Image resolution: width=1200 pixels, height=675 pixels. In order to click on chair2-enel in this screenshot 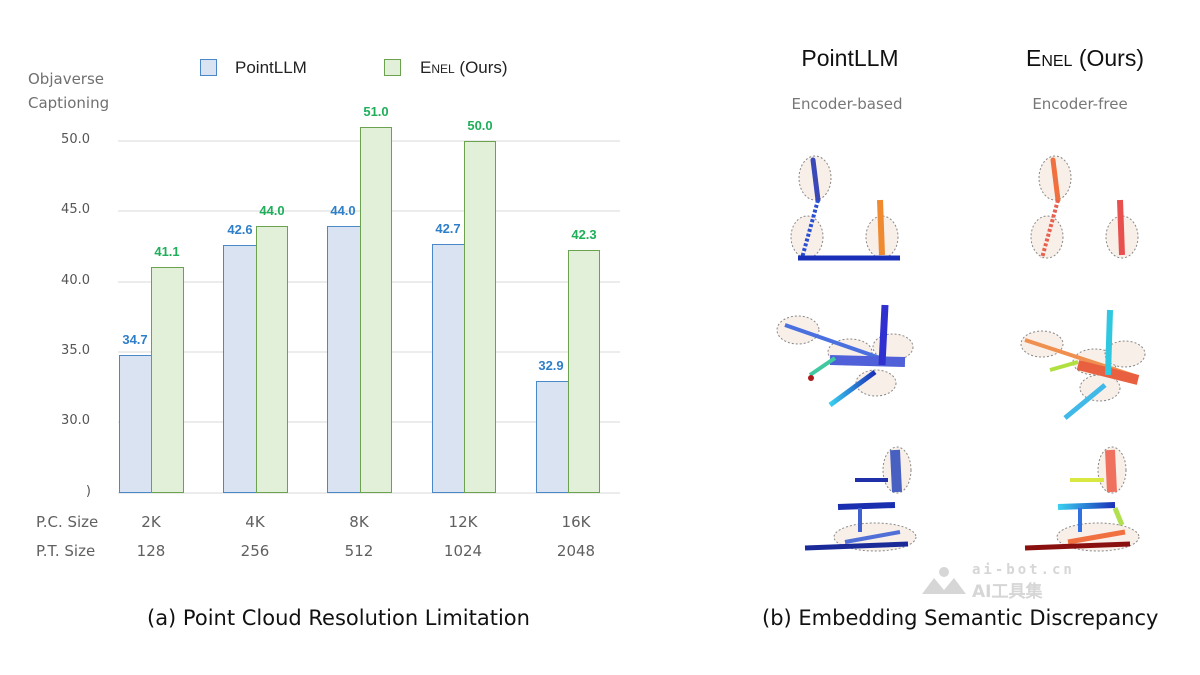, I will do `click(1082, 499)`.